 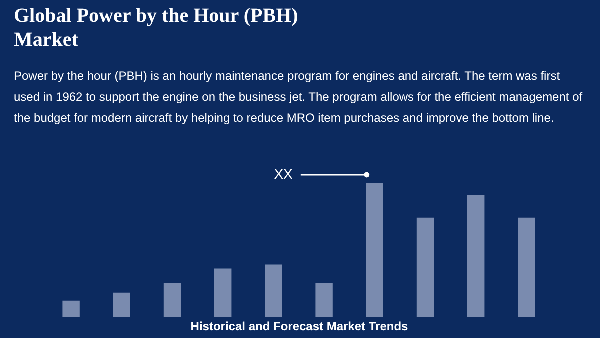 I want to click on chart-title: Global Power by the Hour (PBH) Market, so click(x=157, y=28).